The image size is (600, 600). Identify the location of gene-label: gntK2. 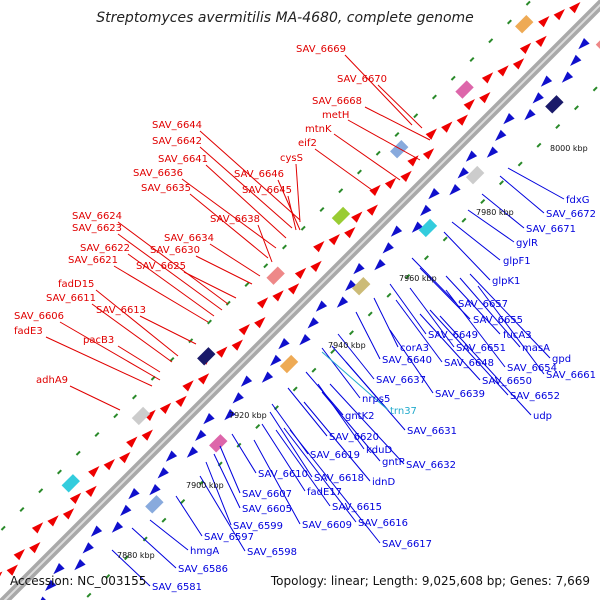
(360, 416).